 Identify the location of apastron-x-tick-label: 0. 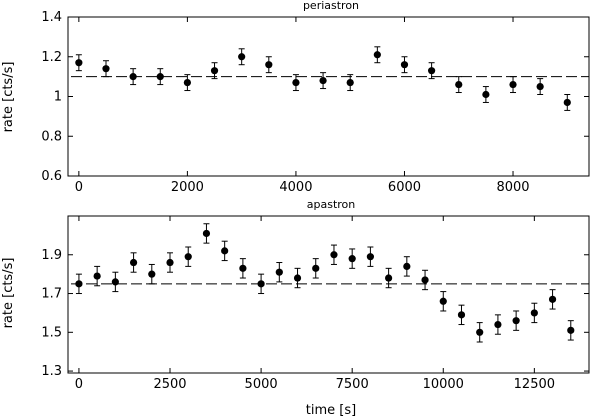
(79, 384).